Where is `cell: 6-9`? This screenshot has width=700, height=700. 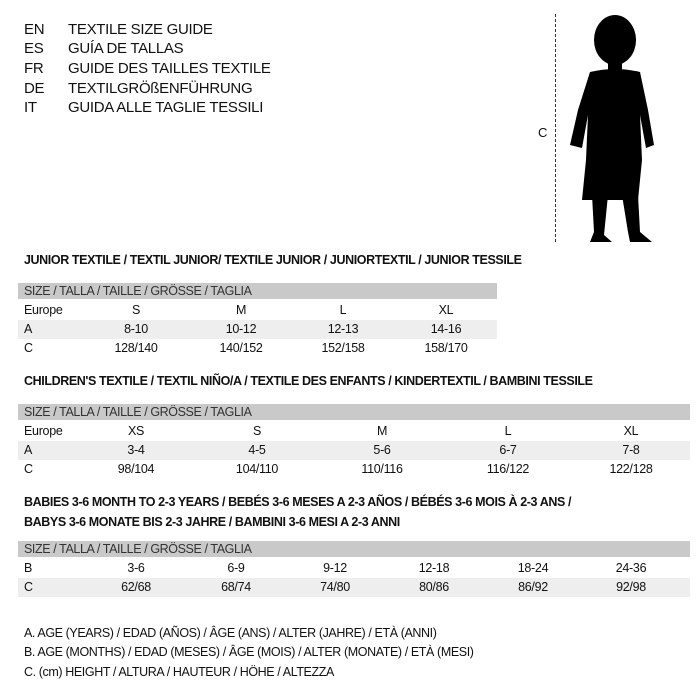 cell: 6-9 is located at coordinates (236, 568).